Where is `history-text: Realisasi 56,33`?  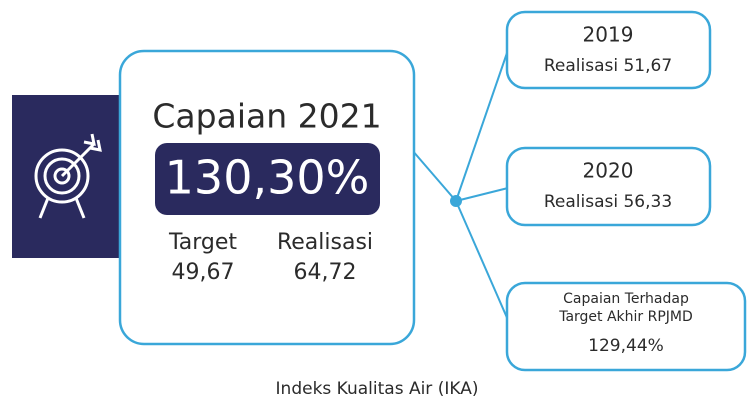 history-text: Realisasi 56,33 is located at coordinates (608, 202).